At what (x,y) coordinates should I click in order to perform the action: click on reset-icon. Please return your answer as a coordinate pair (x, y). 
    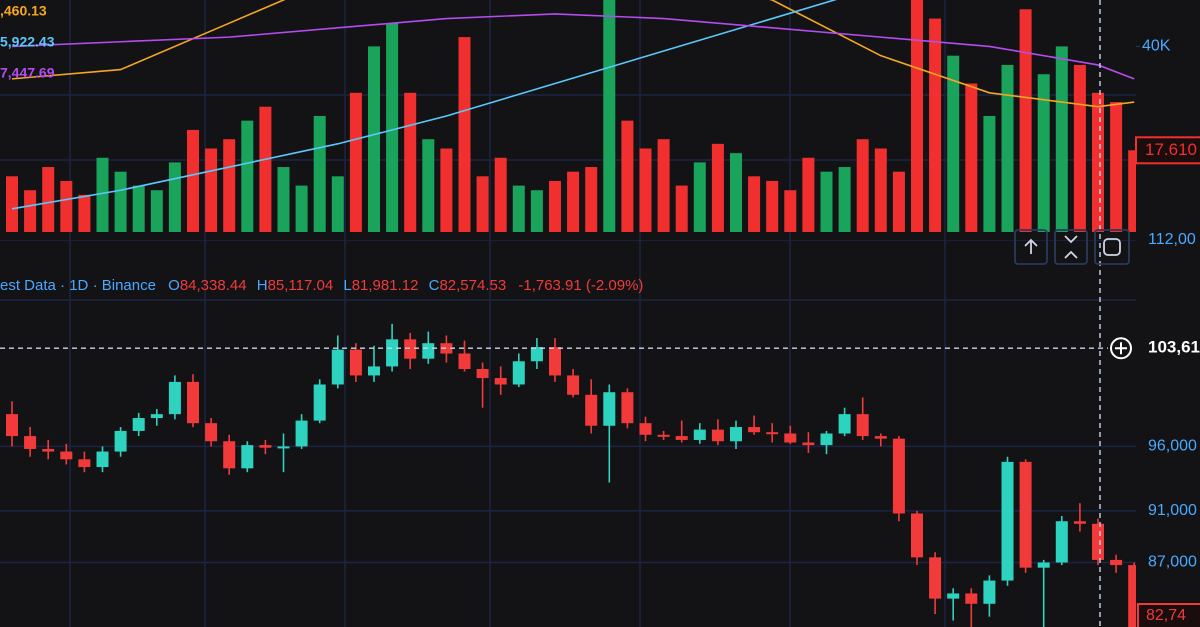
    Looking at the image, I should click on (1112, 247).